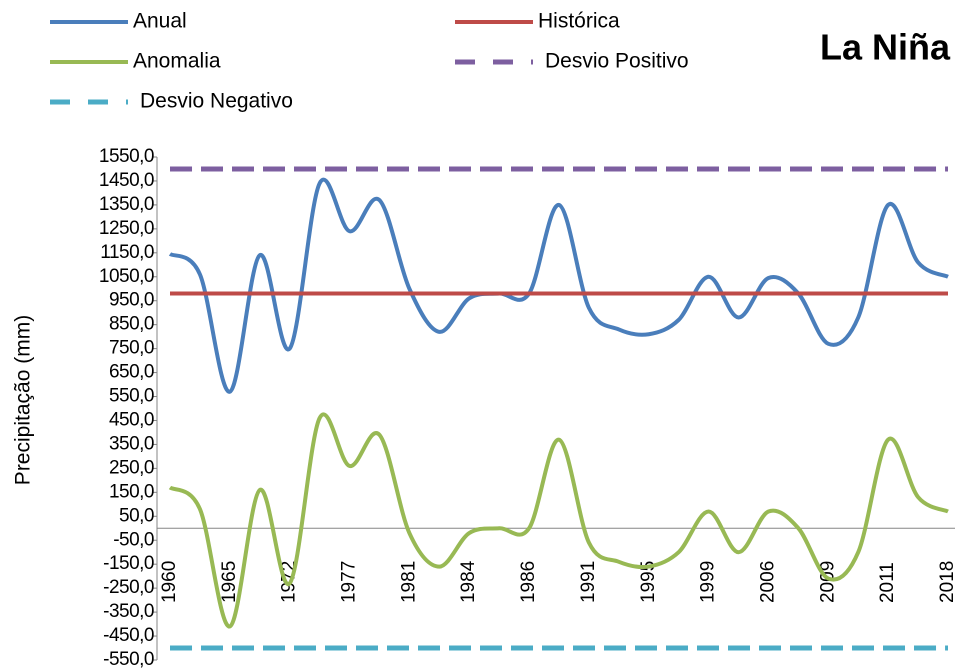 This screenshot has width=979, height=671. Describe the element at coordinates (349, 582) in the screenshot. I see `x-tick-label: 1977` at that location.